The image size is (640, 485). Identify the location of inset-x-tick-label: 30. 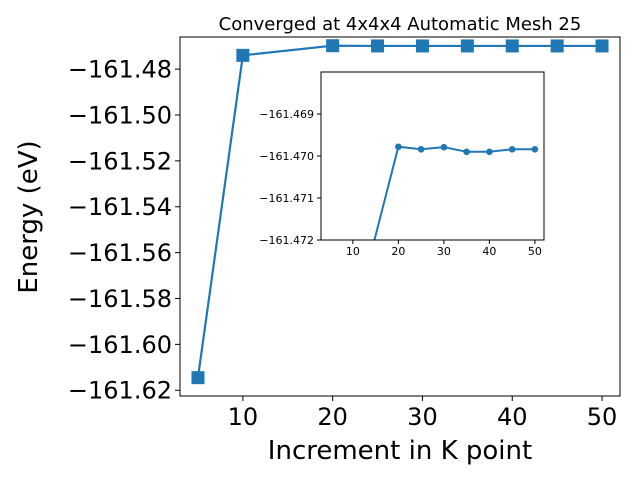
(444, 251).